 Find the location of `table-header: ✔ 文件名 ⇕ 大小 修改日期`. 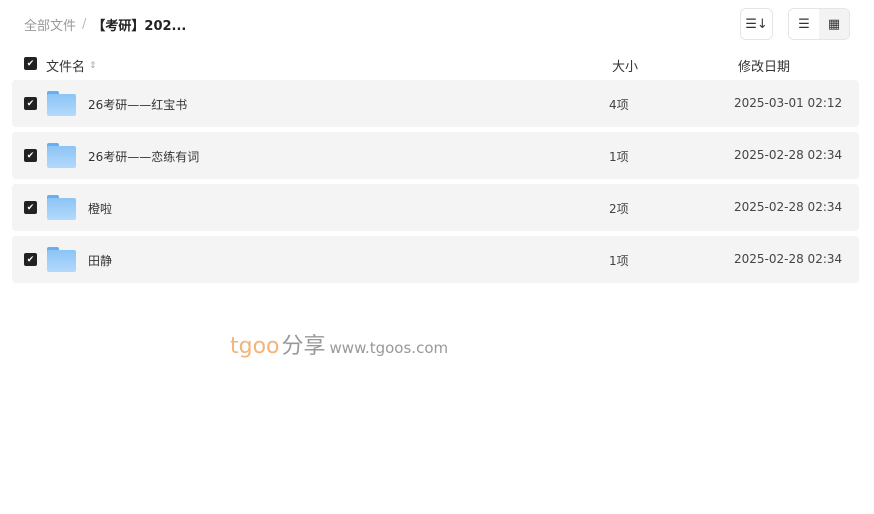

table-header: ✔ 文件名 ⇕ 大小 修改日期 is located at coordinates (437, 64).